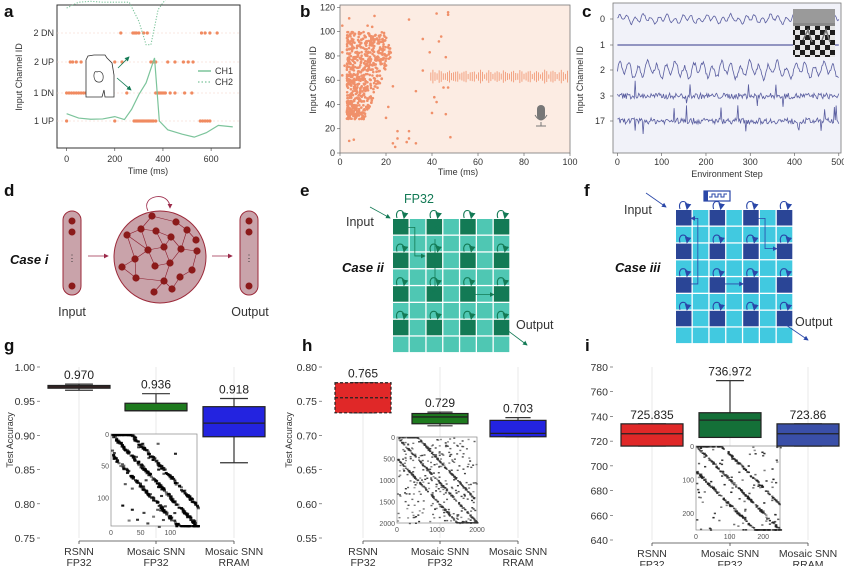 The height and width of the screenshot is (566, 844). I want to click on panel-e: e FP32 Input Case ii Output, so click(427, 267).